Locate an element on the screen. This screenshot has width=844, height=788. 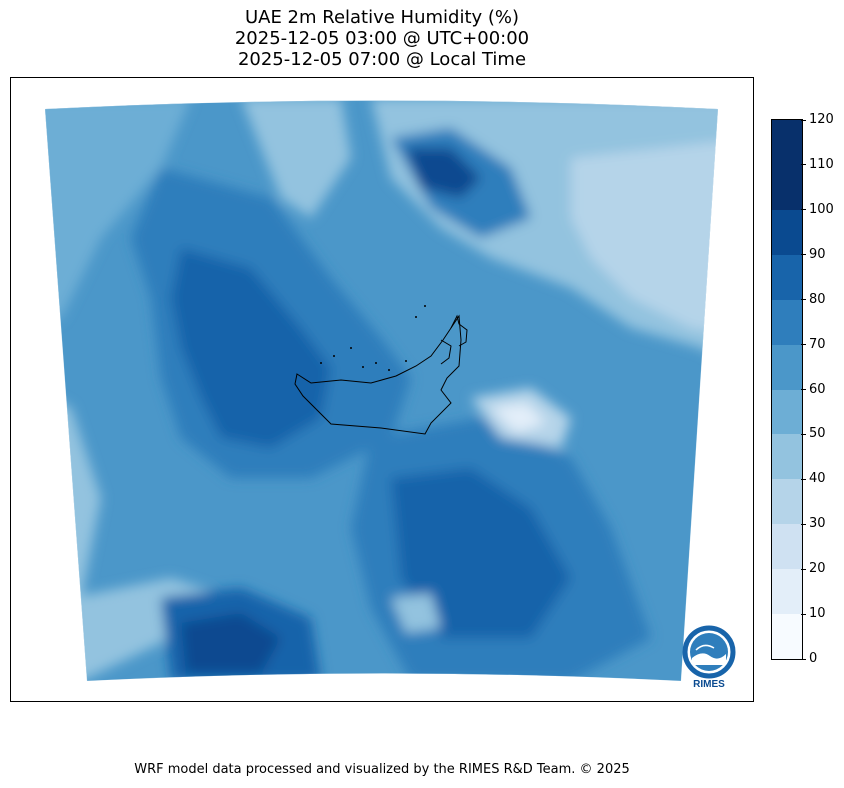
humid-sw-core is located at coordinates (231, 643).